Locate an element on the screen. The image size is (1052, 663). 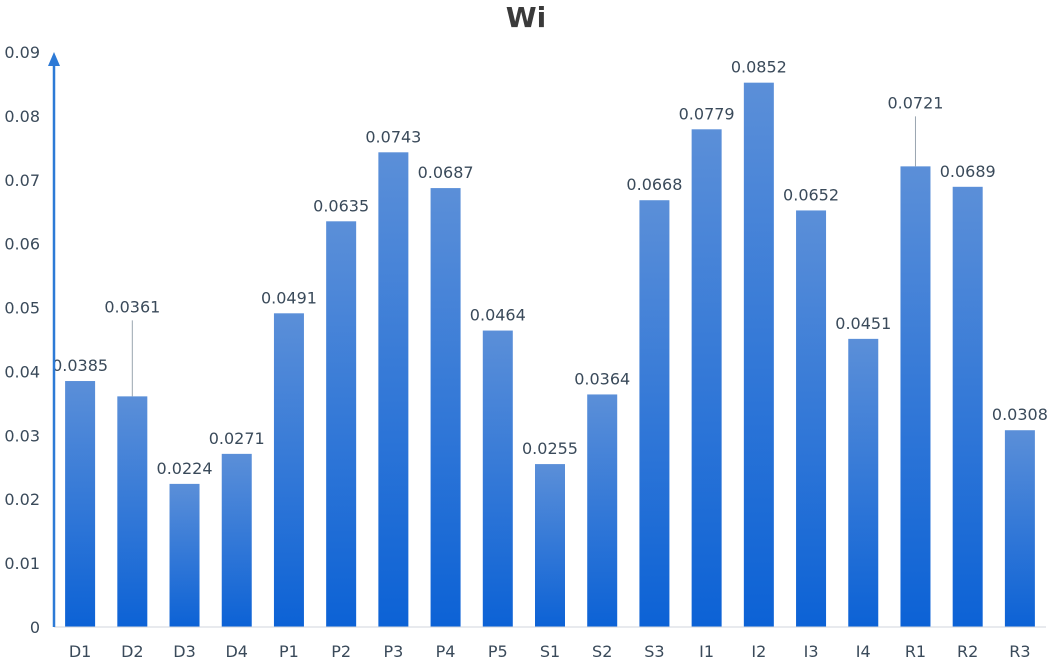
data-label: 0.0491 is located at coordinates (289, 297).